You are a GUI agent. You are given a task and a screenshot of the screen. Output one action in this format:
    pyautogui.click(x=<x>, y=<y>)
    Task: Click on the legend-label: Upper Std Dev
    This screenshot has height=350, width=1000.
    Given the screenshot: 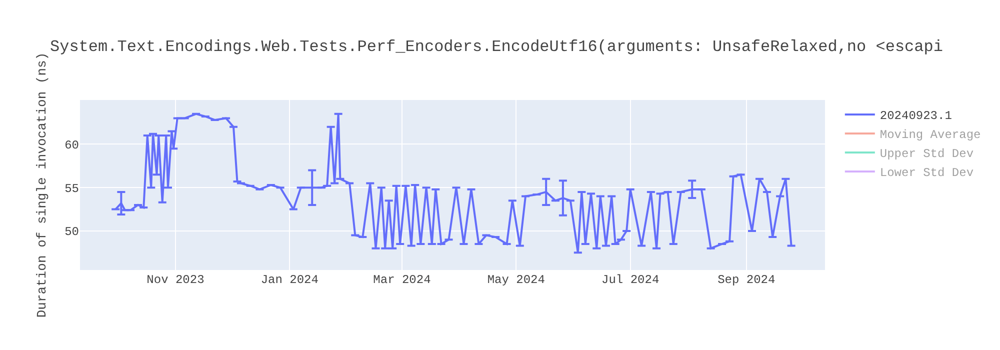 What is the action you would take?
    pyautogui.click(x=927, y=154)
    